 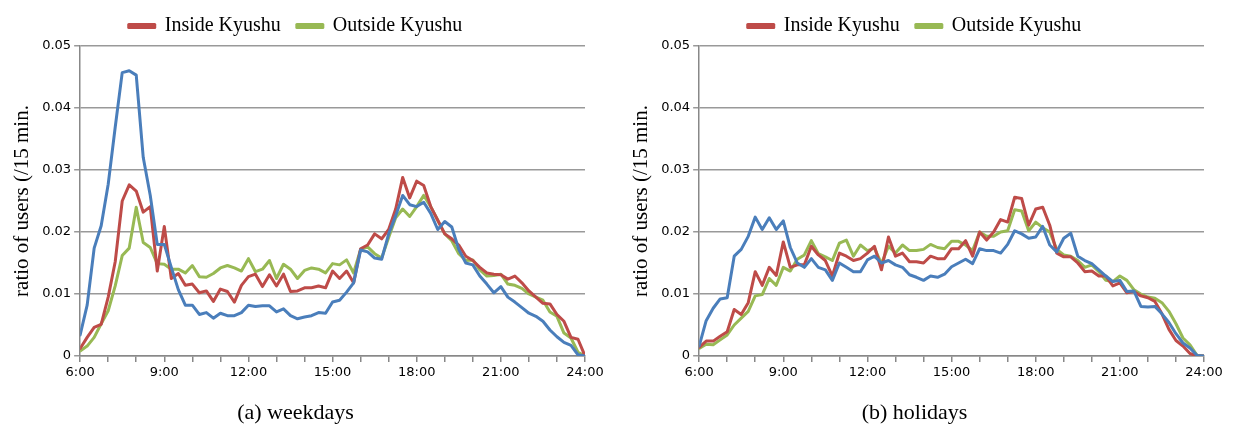 I want to click on text: (b) holidays, so click(x=914, y=411).